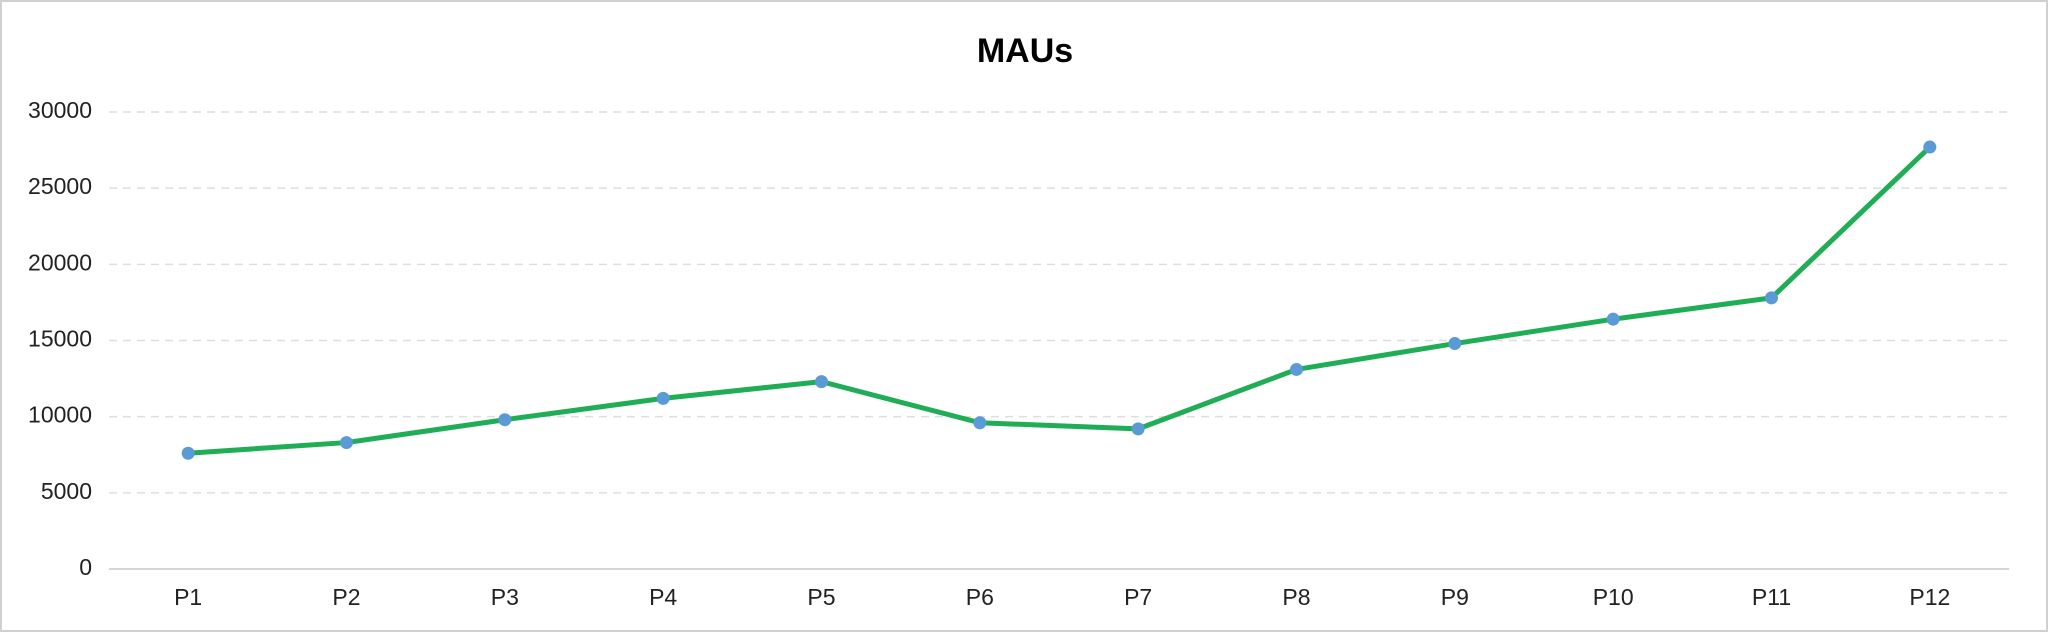  What do you see at coordinates (66, 491) in the screenshot?
I see `y-tick-label: 5000` at bounding box center [66, 491].